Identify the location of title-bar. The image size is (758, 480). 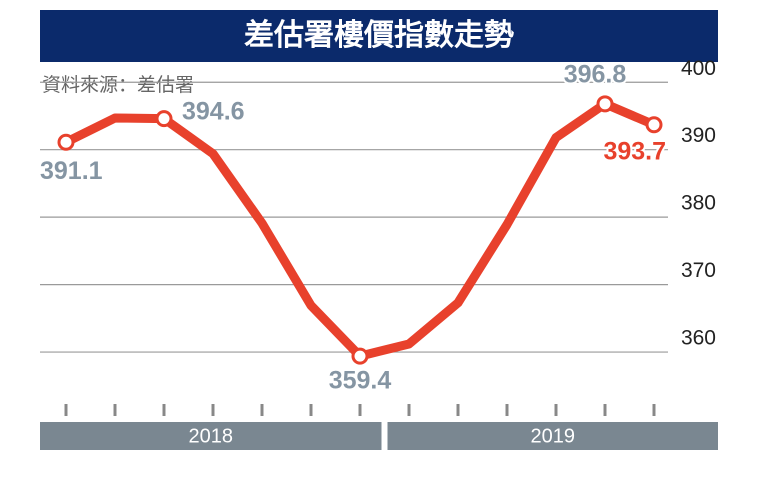
(379, 36).